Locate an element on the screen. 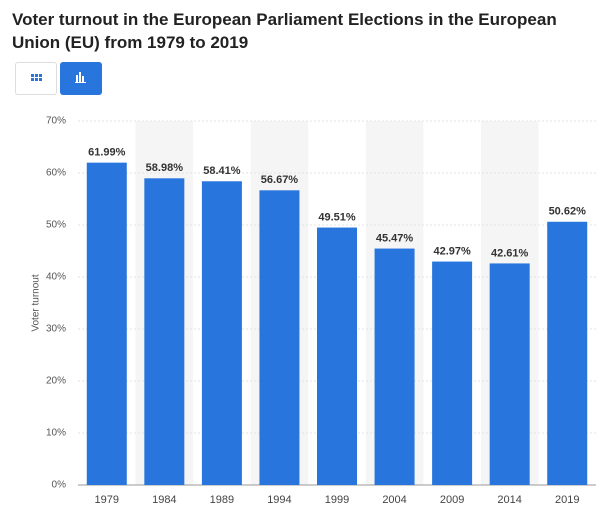 This screenshot has width=600, height=515. data-label: 58.41% is located at coordinates (222, 171).